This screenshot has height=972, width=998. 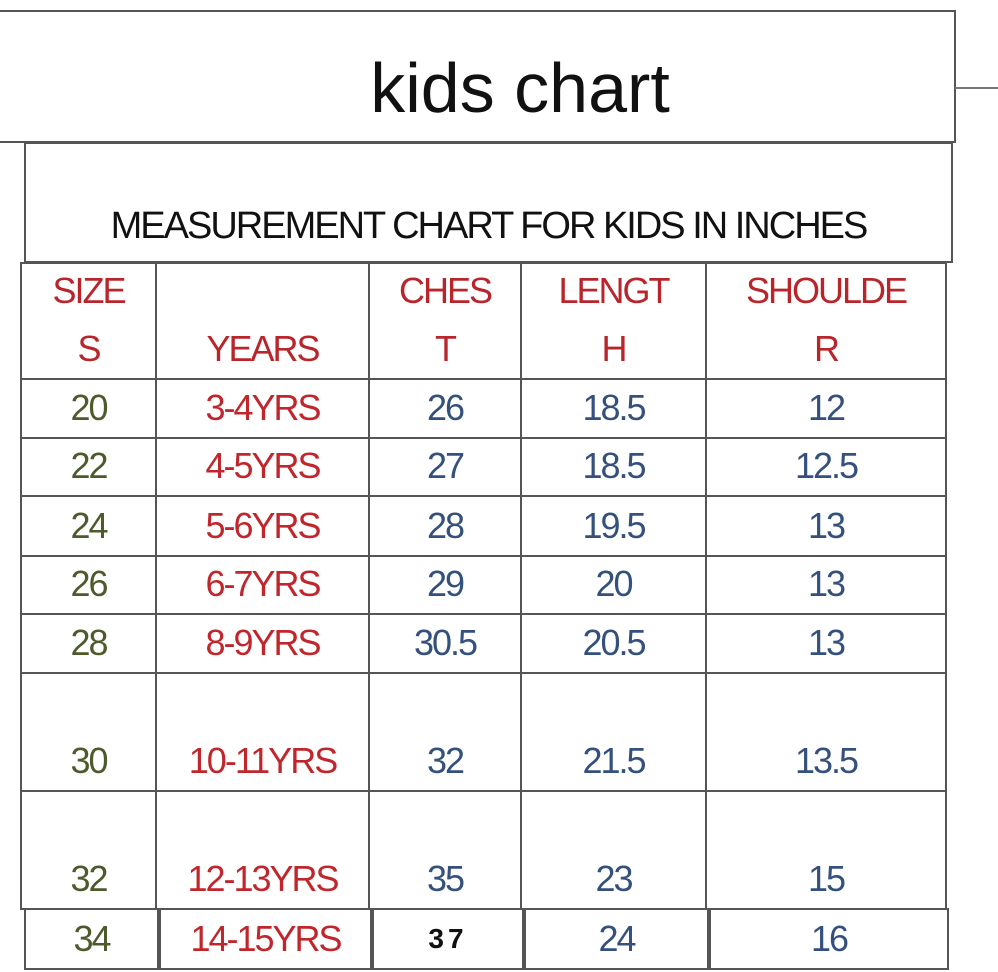 I want to click on table-cell: 5-6YRS, so click(x=262, y=526).